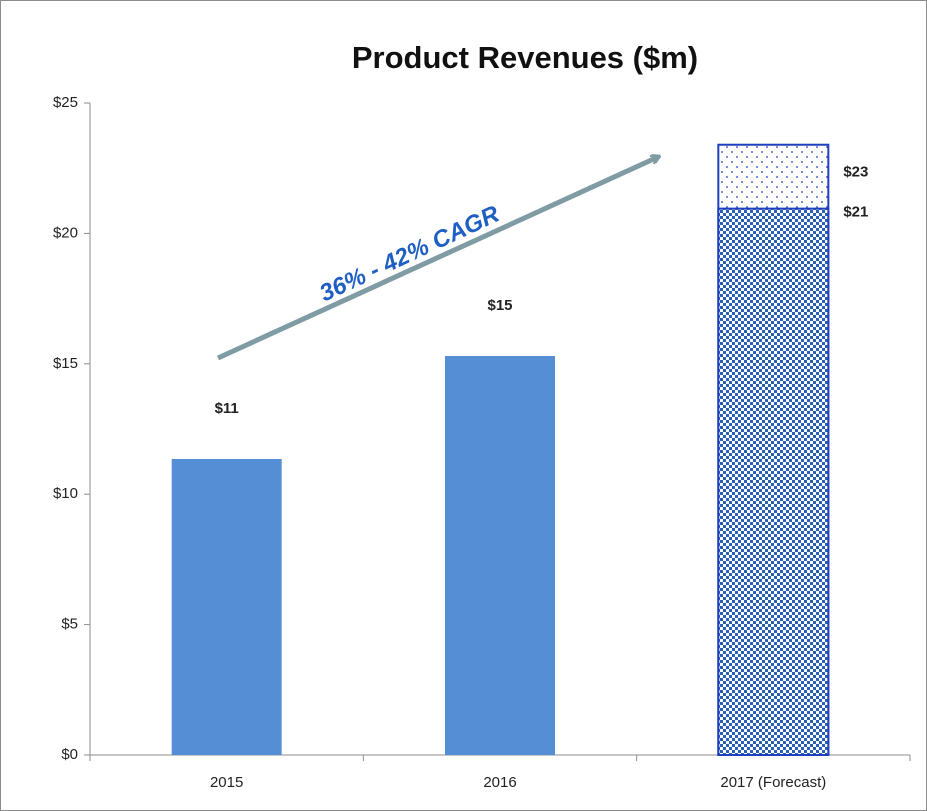 This screenshot has width=927, height=811. What do you see at coordinates (499, 782) in the screenshot?
I see `x-tick-label: 2016` at bounding box center [499, 782].